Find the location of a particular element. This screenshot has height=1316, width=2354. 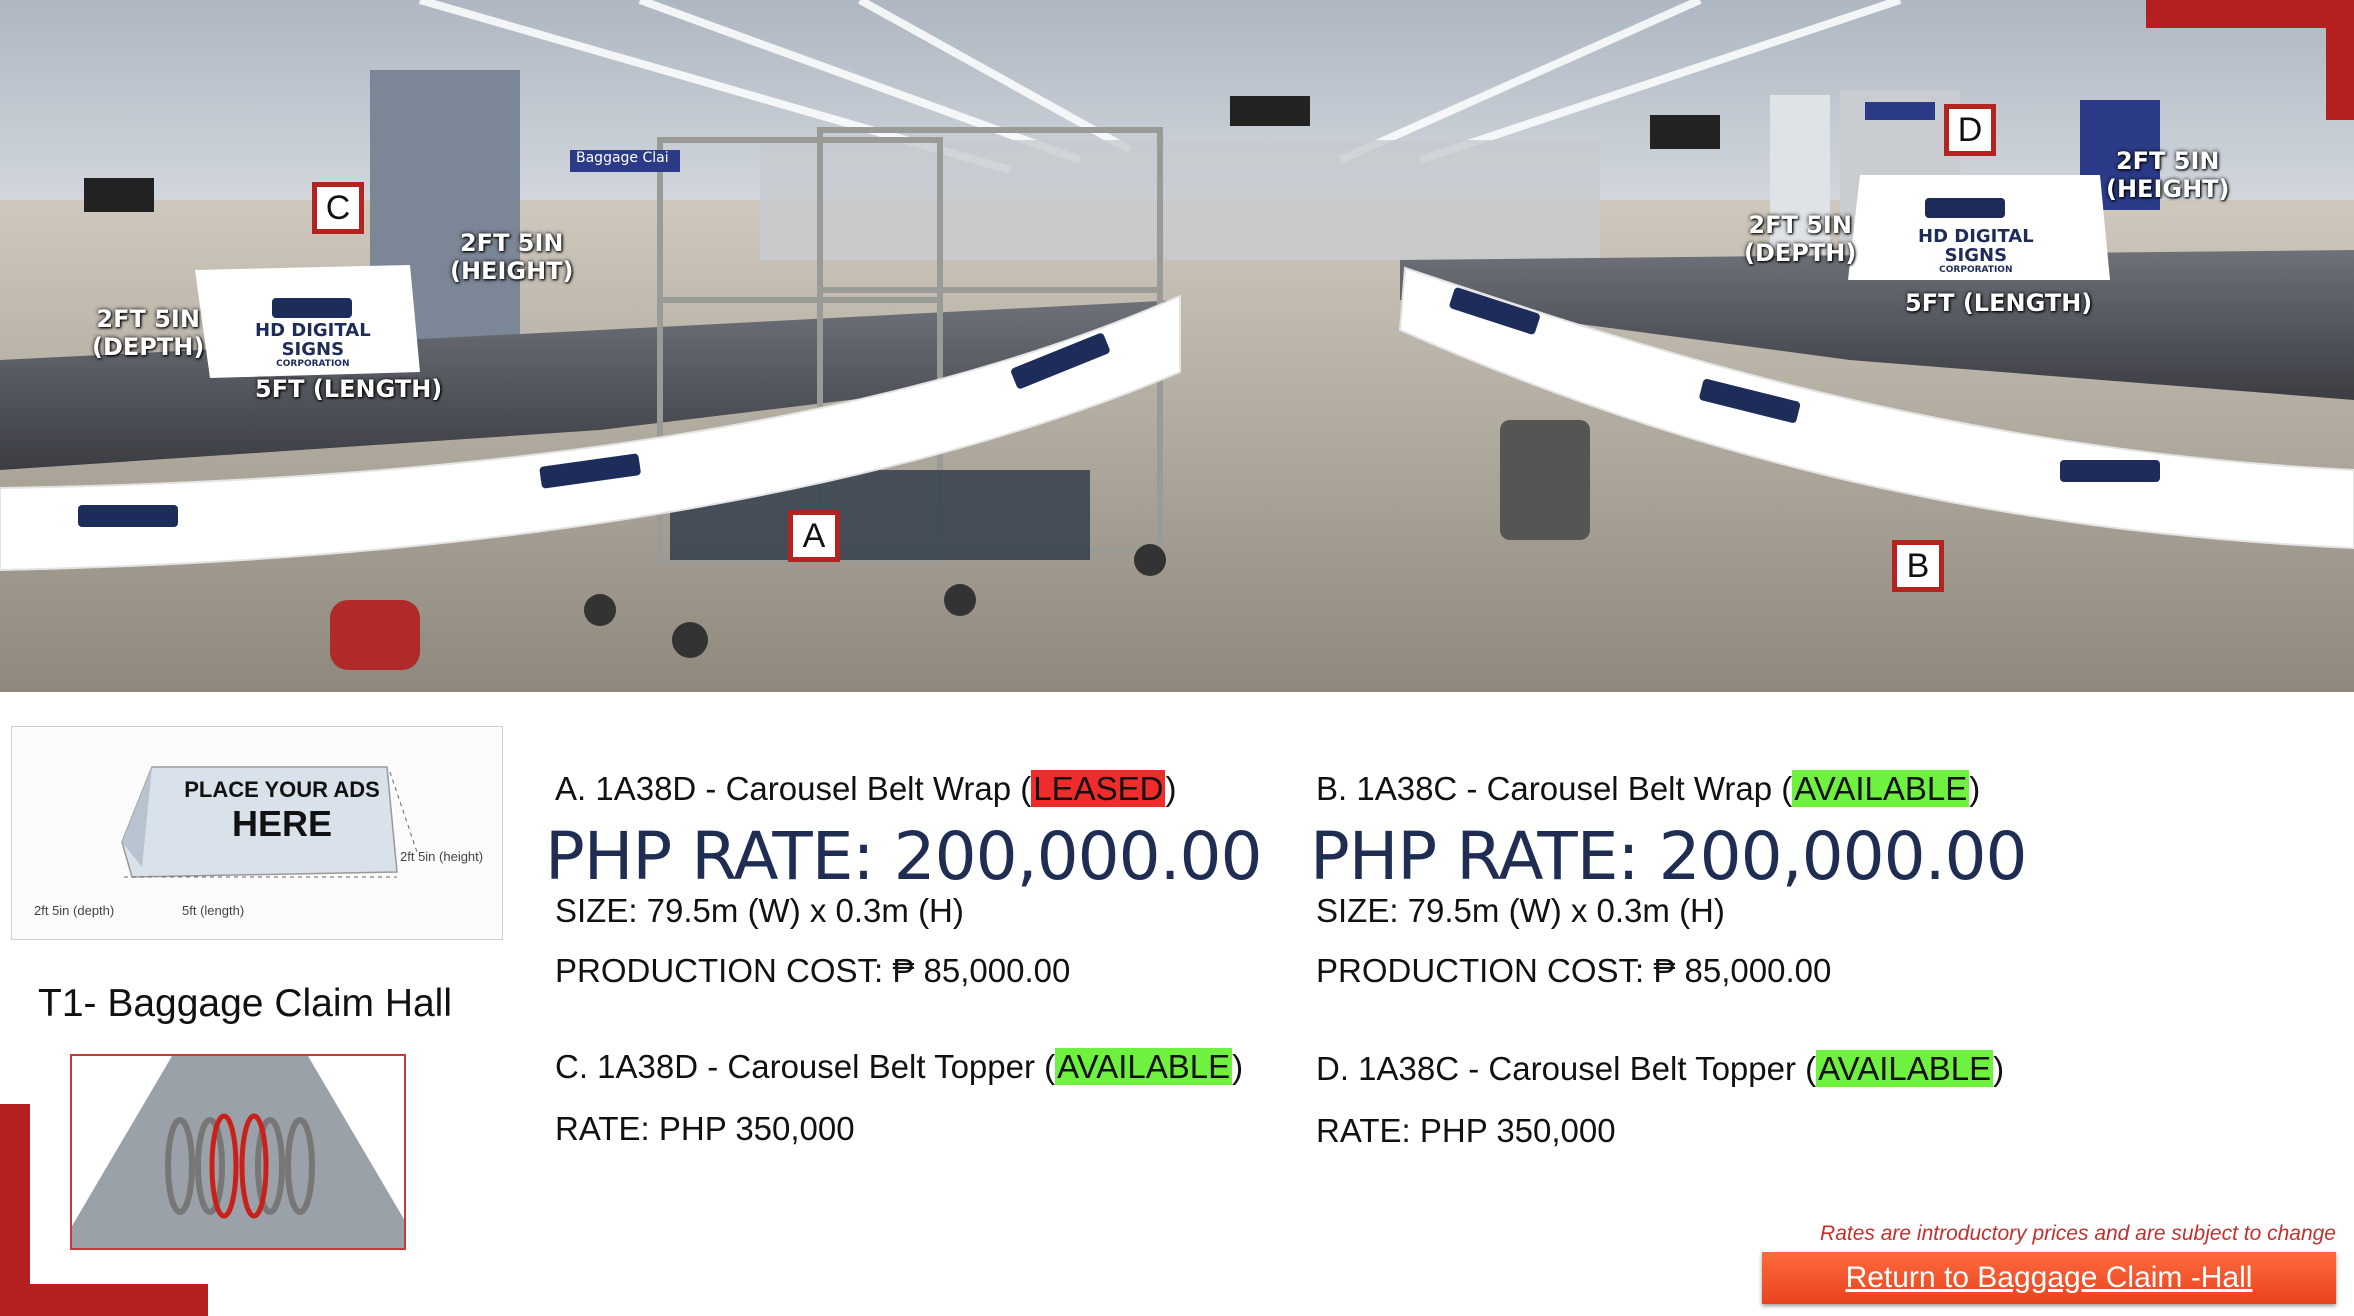

item-a-rate: PHP RATE: 200,000.00 is located at coordinates (904, 856).